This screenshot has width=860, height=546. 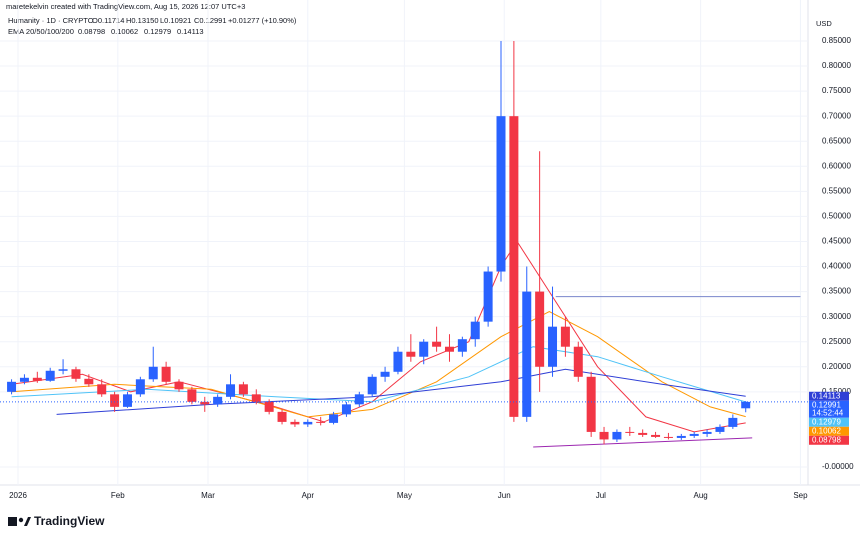 I want to click on ema-value: 0.14113, so click(x=190, y=31).